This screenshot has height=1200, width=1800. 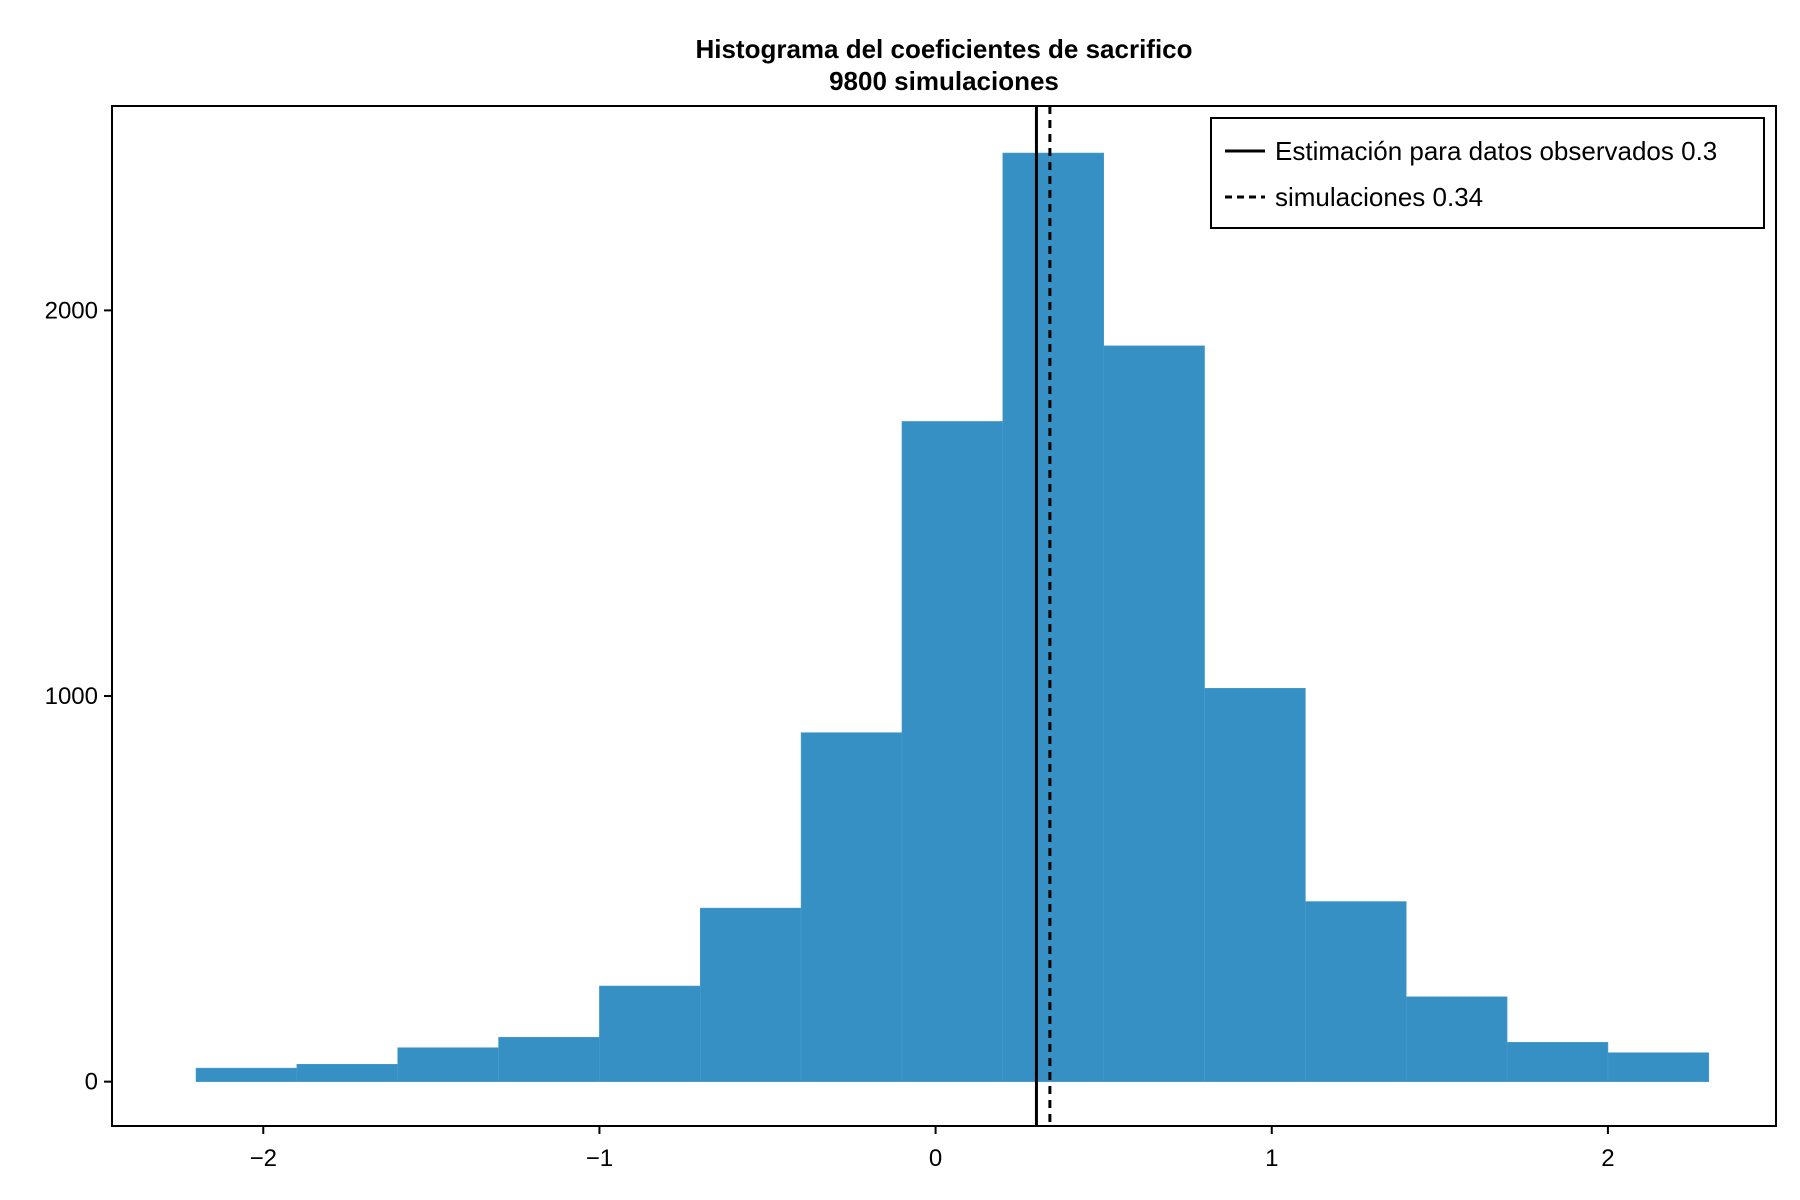 What do you see at coordinates (935, 1158) in the screenshot?
I see `x-tick-label: 0` at bounding box center [935, 1158].